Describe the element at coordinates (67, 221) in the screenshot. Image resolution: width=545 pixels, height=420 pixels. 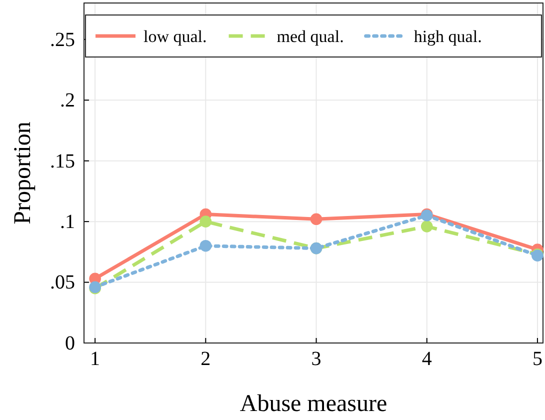
I see `y-tick-label: .1` at that location.